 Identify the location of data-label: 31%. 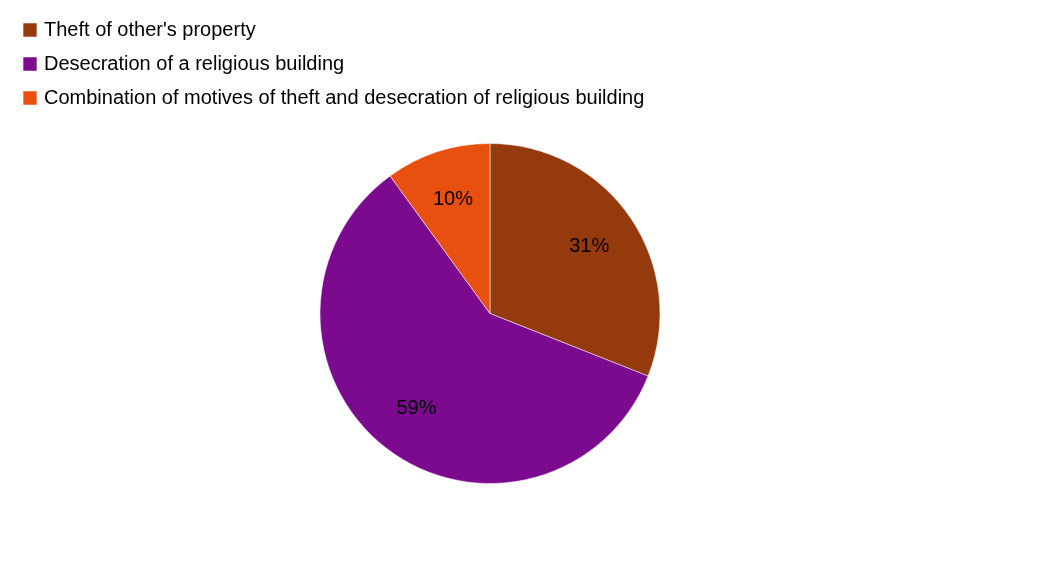
(589, 245).